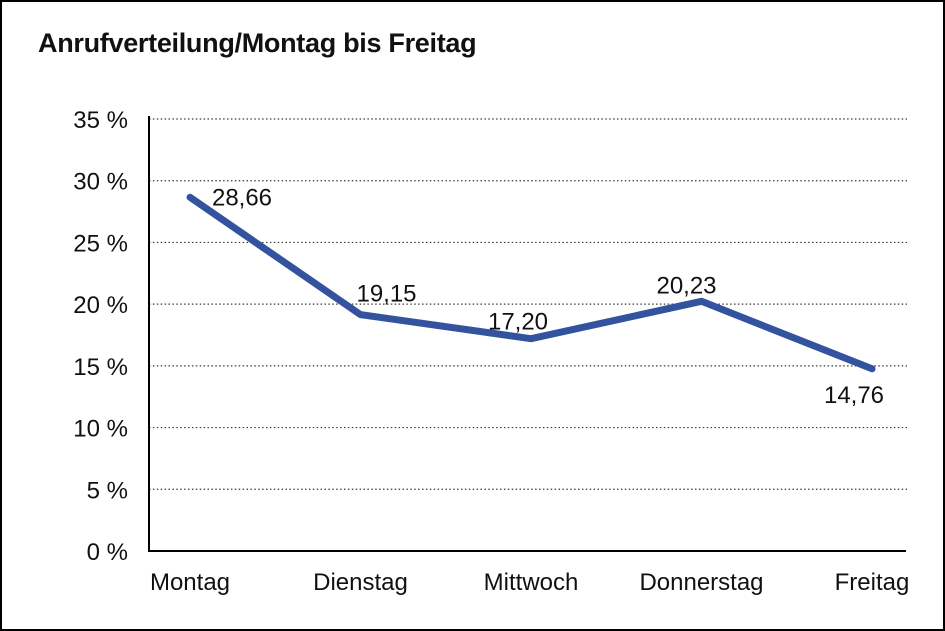 This screenshot has height=631, width=945. What do you see at coordinates (100, 429) in the screenshot?
I see `y-tick-label: 10 %` at bounding box center [100, 429].